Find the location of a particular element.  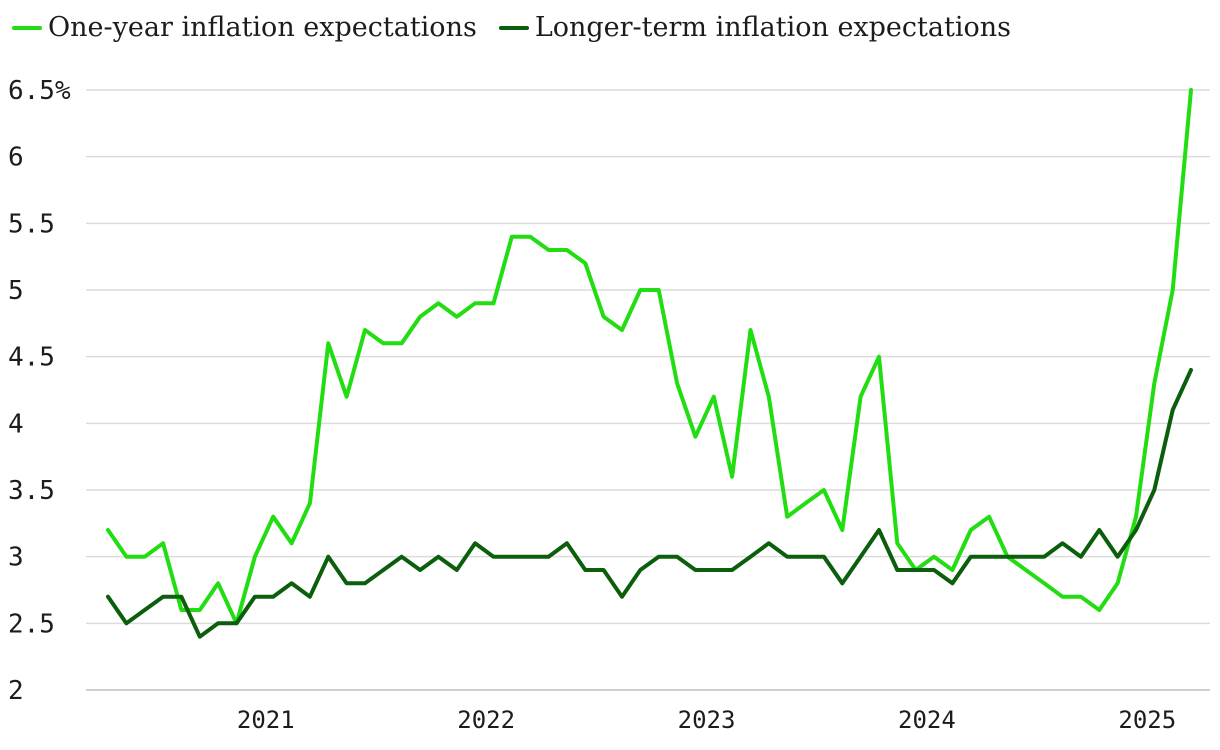

y-tick-label: 4 is located at coordinates (16, 424).